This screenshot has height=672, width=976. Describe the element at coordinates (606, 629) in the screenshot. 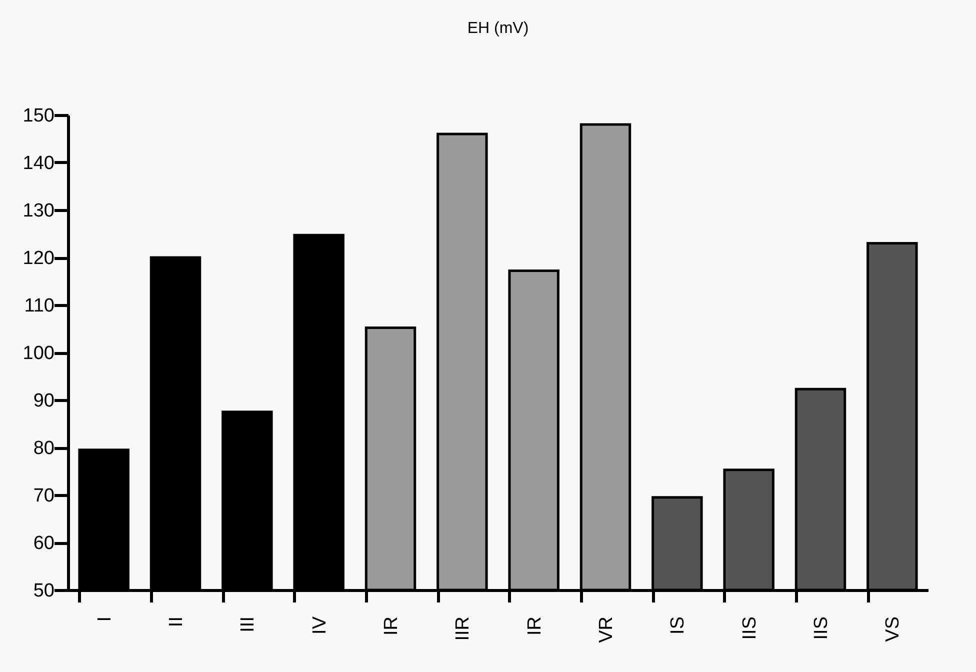

I see `x-tick-label: VR` at that location.